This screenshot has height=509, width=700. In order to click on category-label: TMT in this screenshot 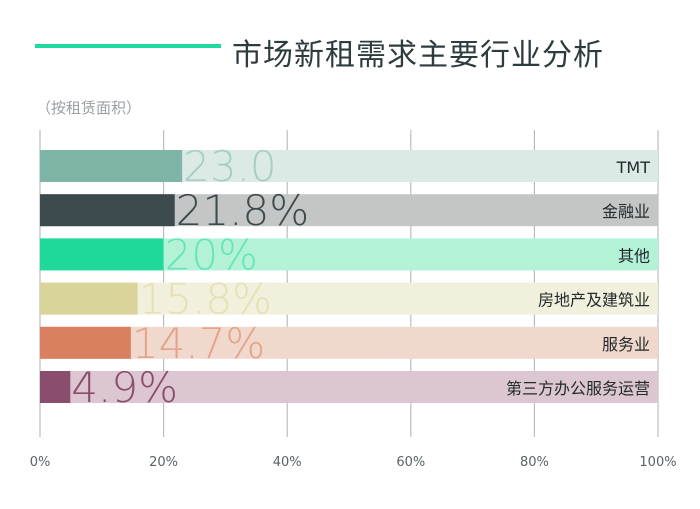, I will do `click(633, 167)`.